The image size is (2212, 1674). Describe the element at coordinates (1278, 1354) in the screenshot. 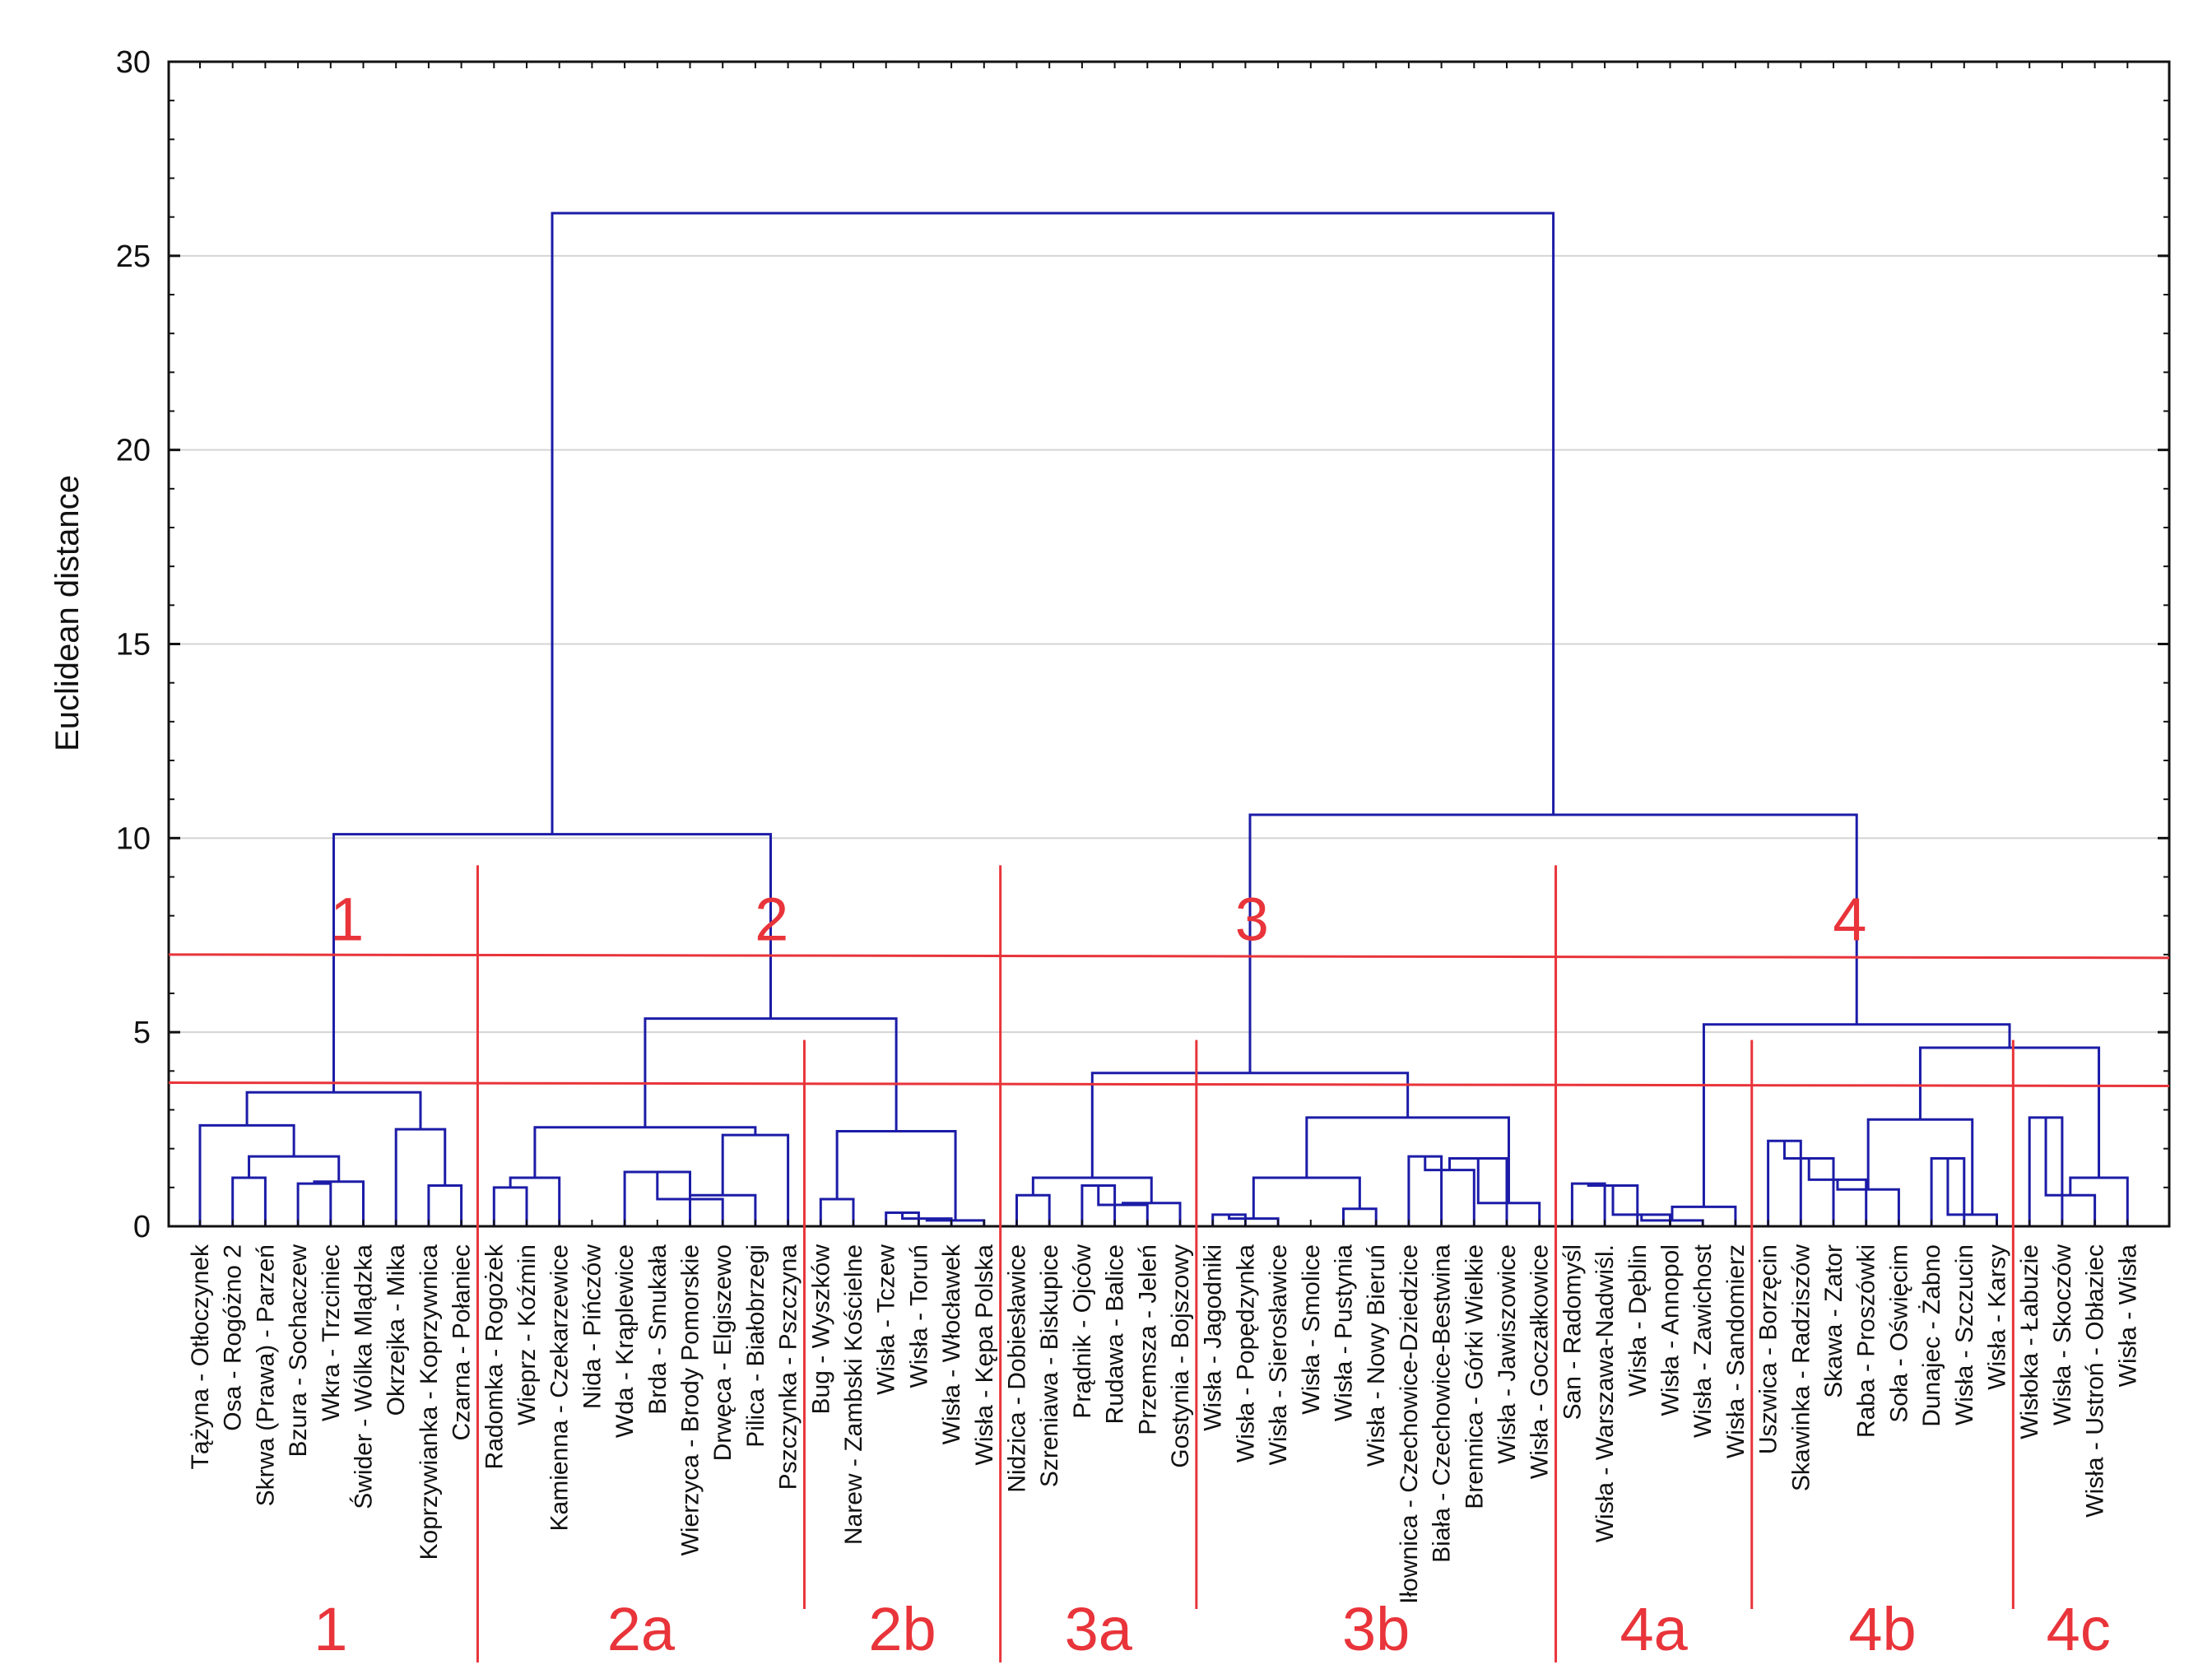

I see `leaf-label: Wisła - Sierosławice` at that location.